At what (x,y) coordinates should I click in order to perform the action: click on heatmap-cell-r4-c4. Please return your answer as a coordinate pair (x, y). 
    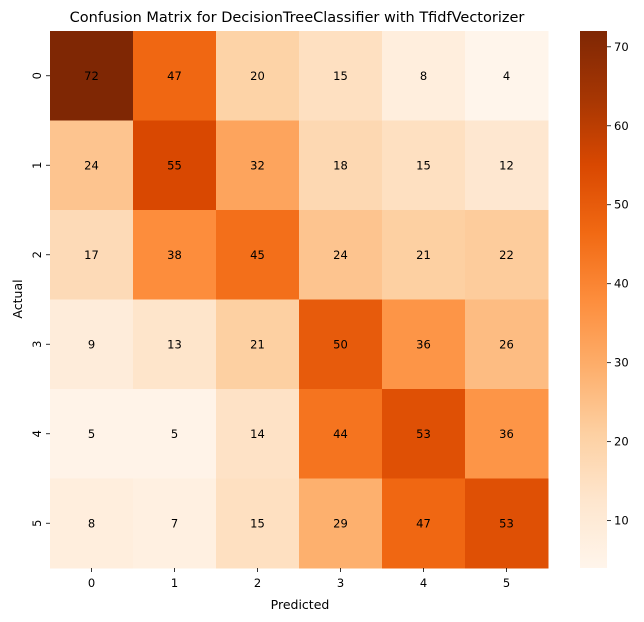
    Looking at the image, I should click on (424, 434).